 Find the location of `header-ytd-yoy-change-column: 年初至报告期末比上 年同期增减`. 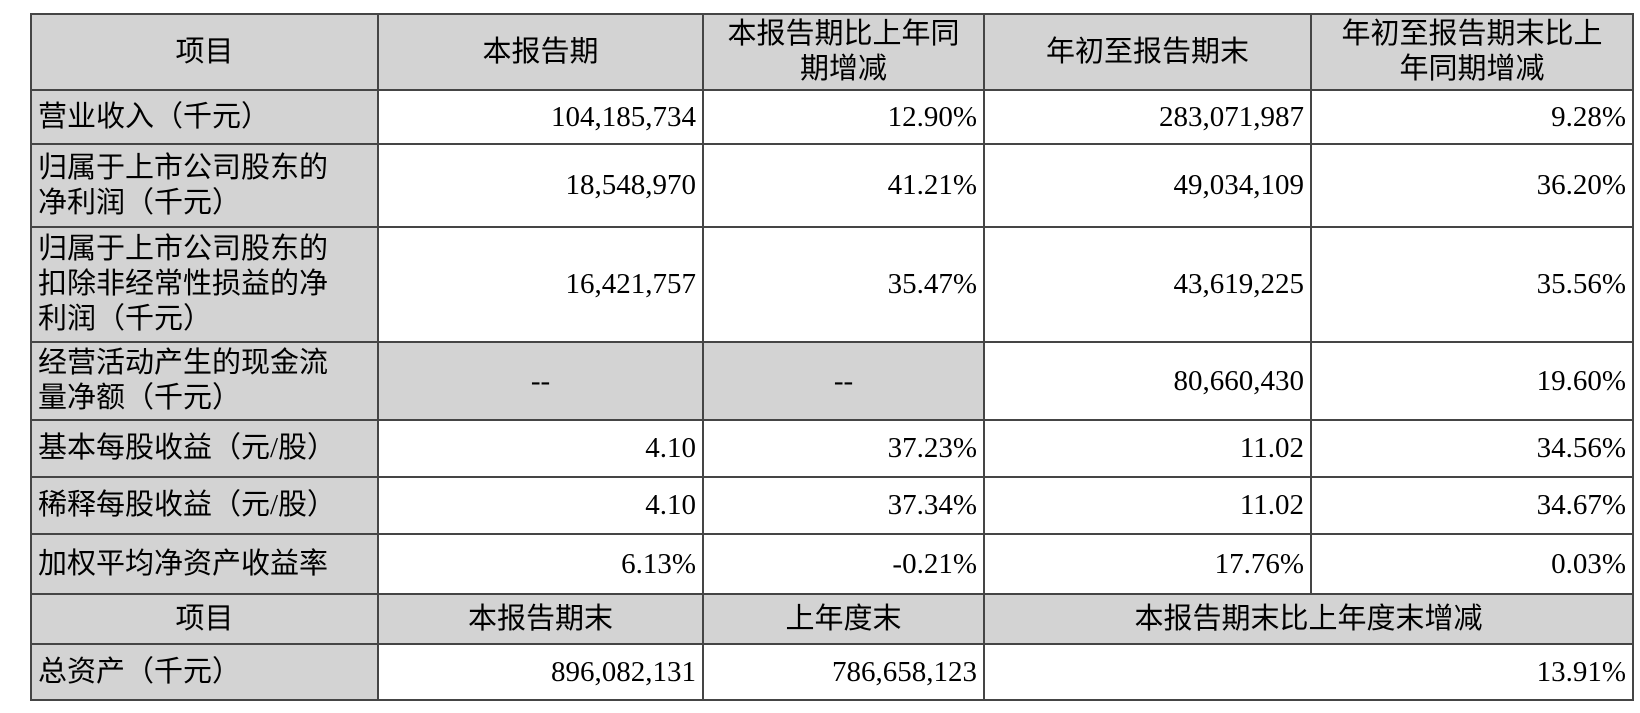

header-ytd-yoy-change-column: 年初至报告期末比上 年同期增减 is located at coordinates (1472, 52).